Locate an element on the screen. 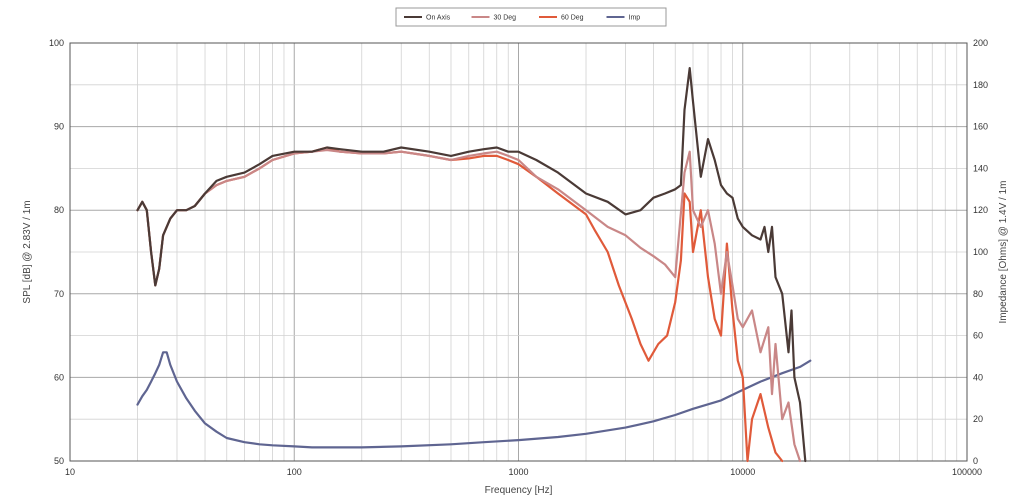 The image size is (1024, 502). x-tick-label: 1000 is located at coordinates (518, 472).